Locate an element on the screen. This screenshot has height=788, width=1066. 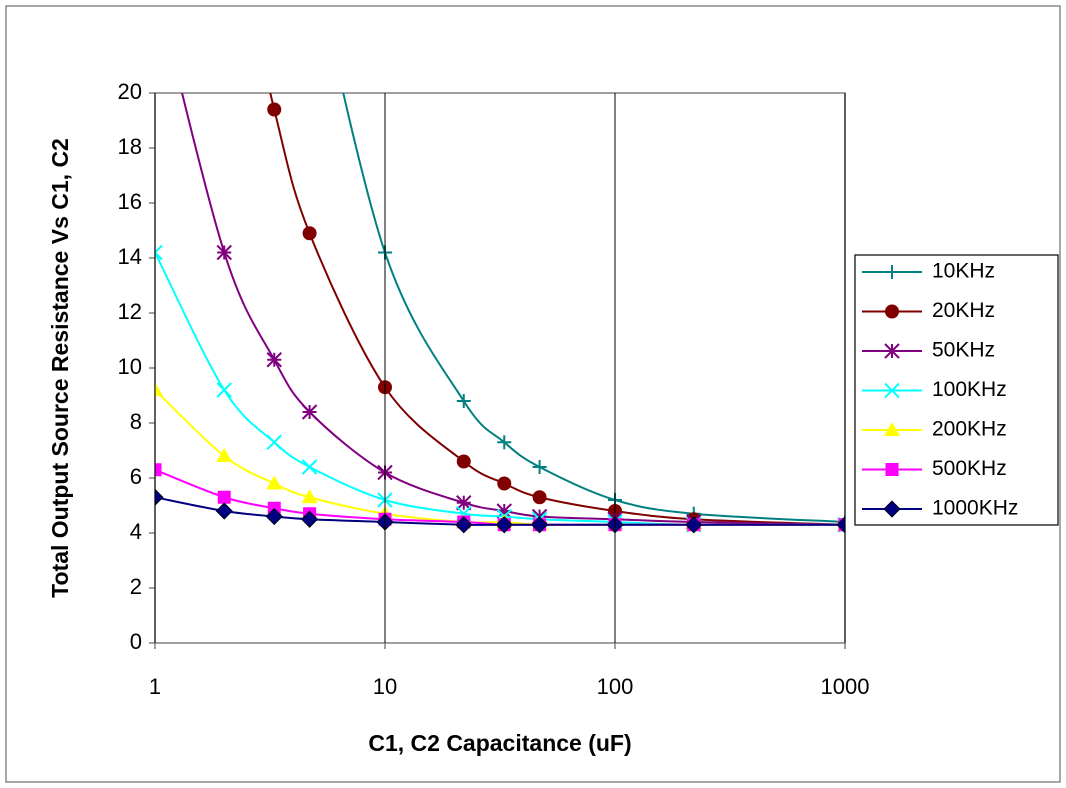
y-tick-label: 12 is located at coordinates (130, 311).